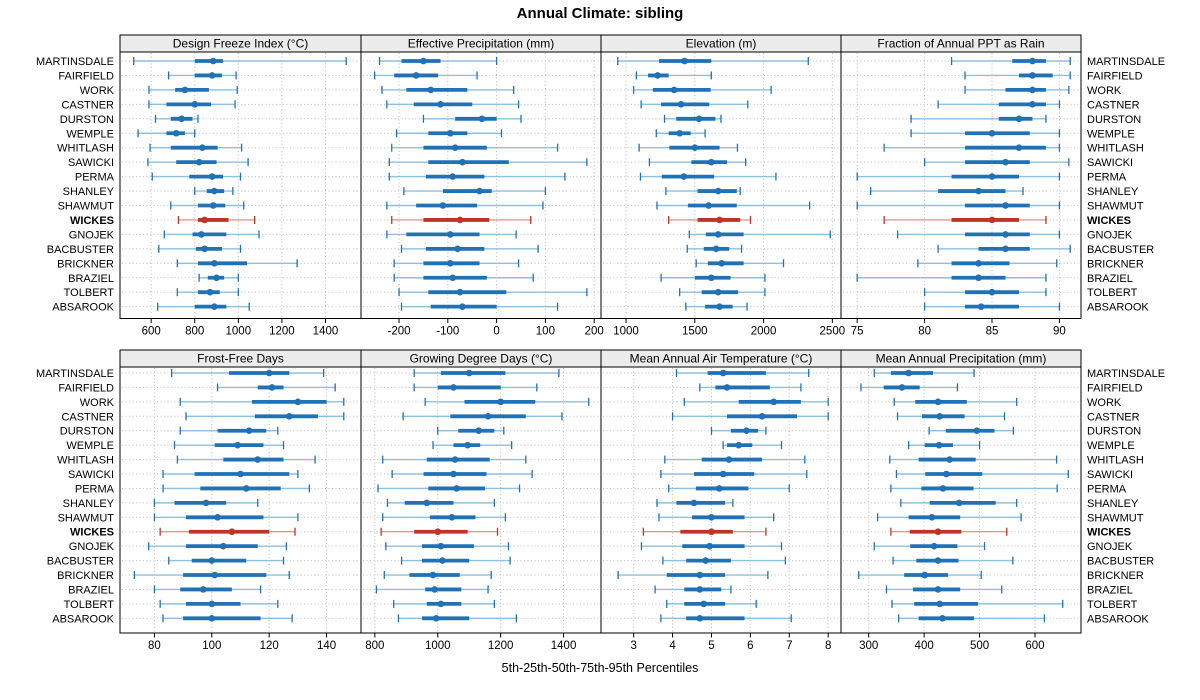  I want to click on station-label-right-absarook: ABSAROOK, so click(1118, 619).